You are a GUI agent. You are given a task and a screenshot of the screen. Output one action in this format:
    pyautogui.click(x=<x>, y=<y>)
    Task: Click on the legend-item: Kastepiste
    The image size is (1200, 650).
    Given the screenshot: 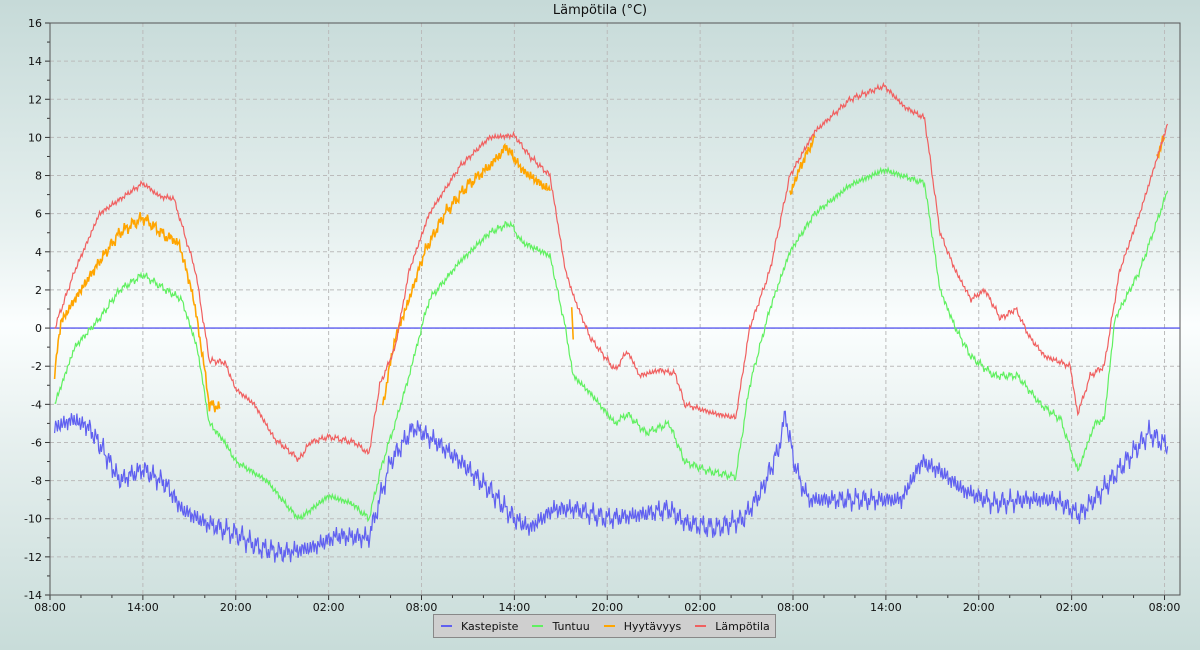 What is the action you would take?
    pyautogui.click(x=478, y=626)
    